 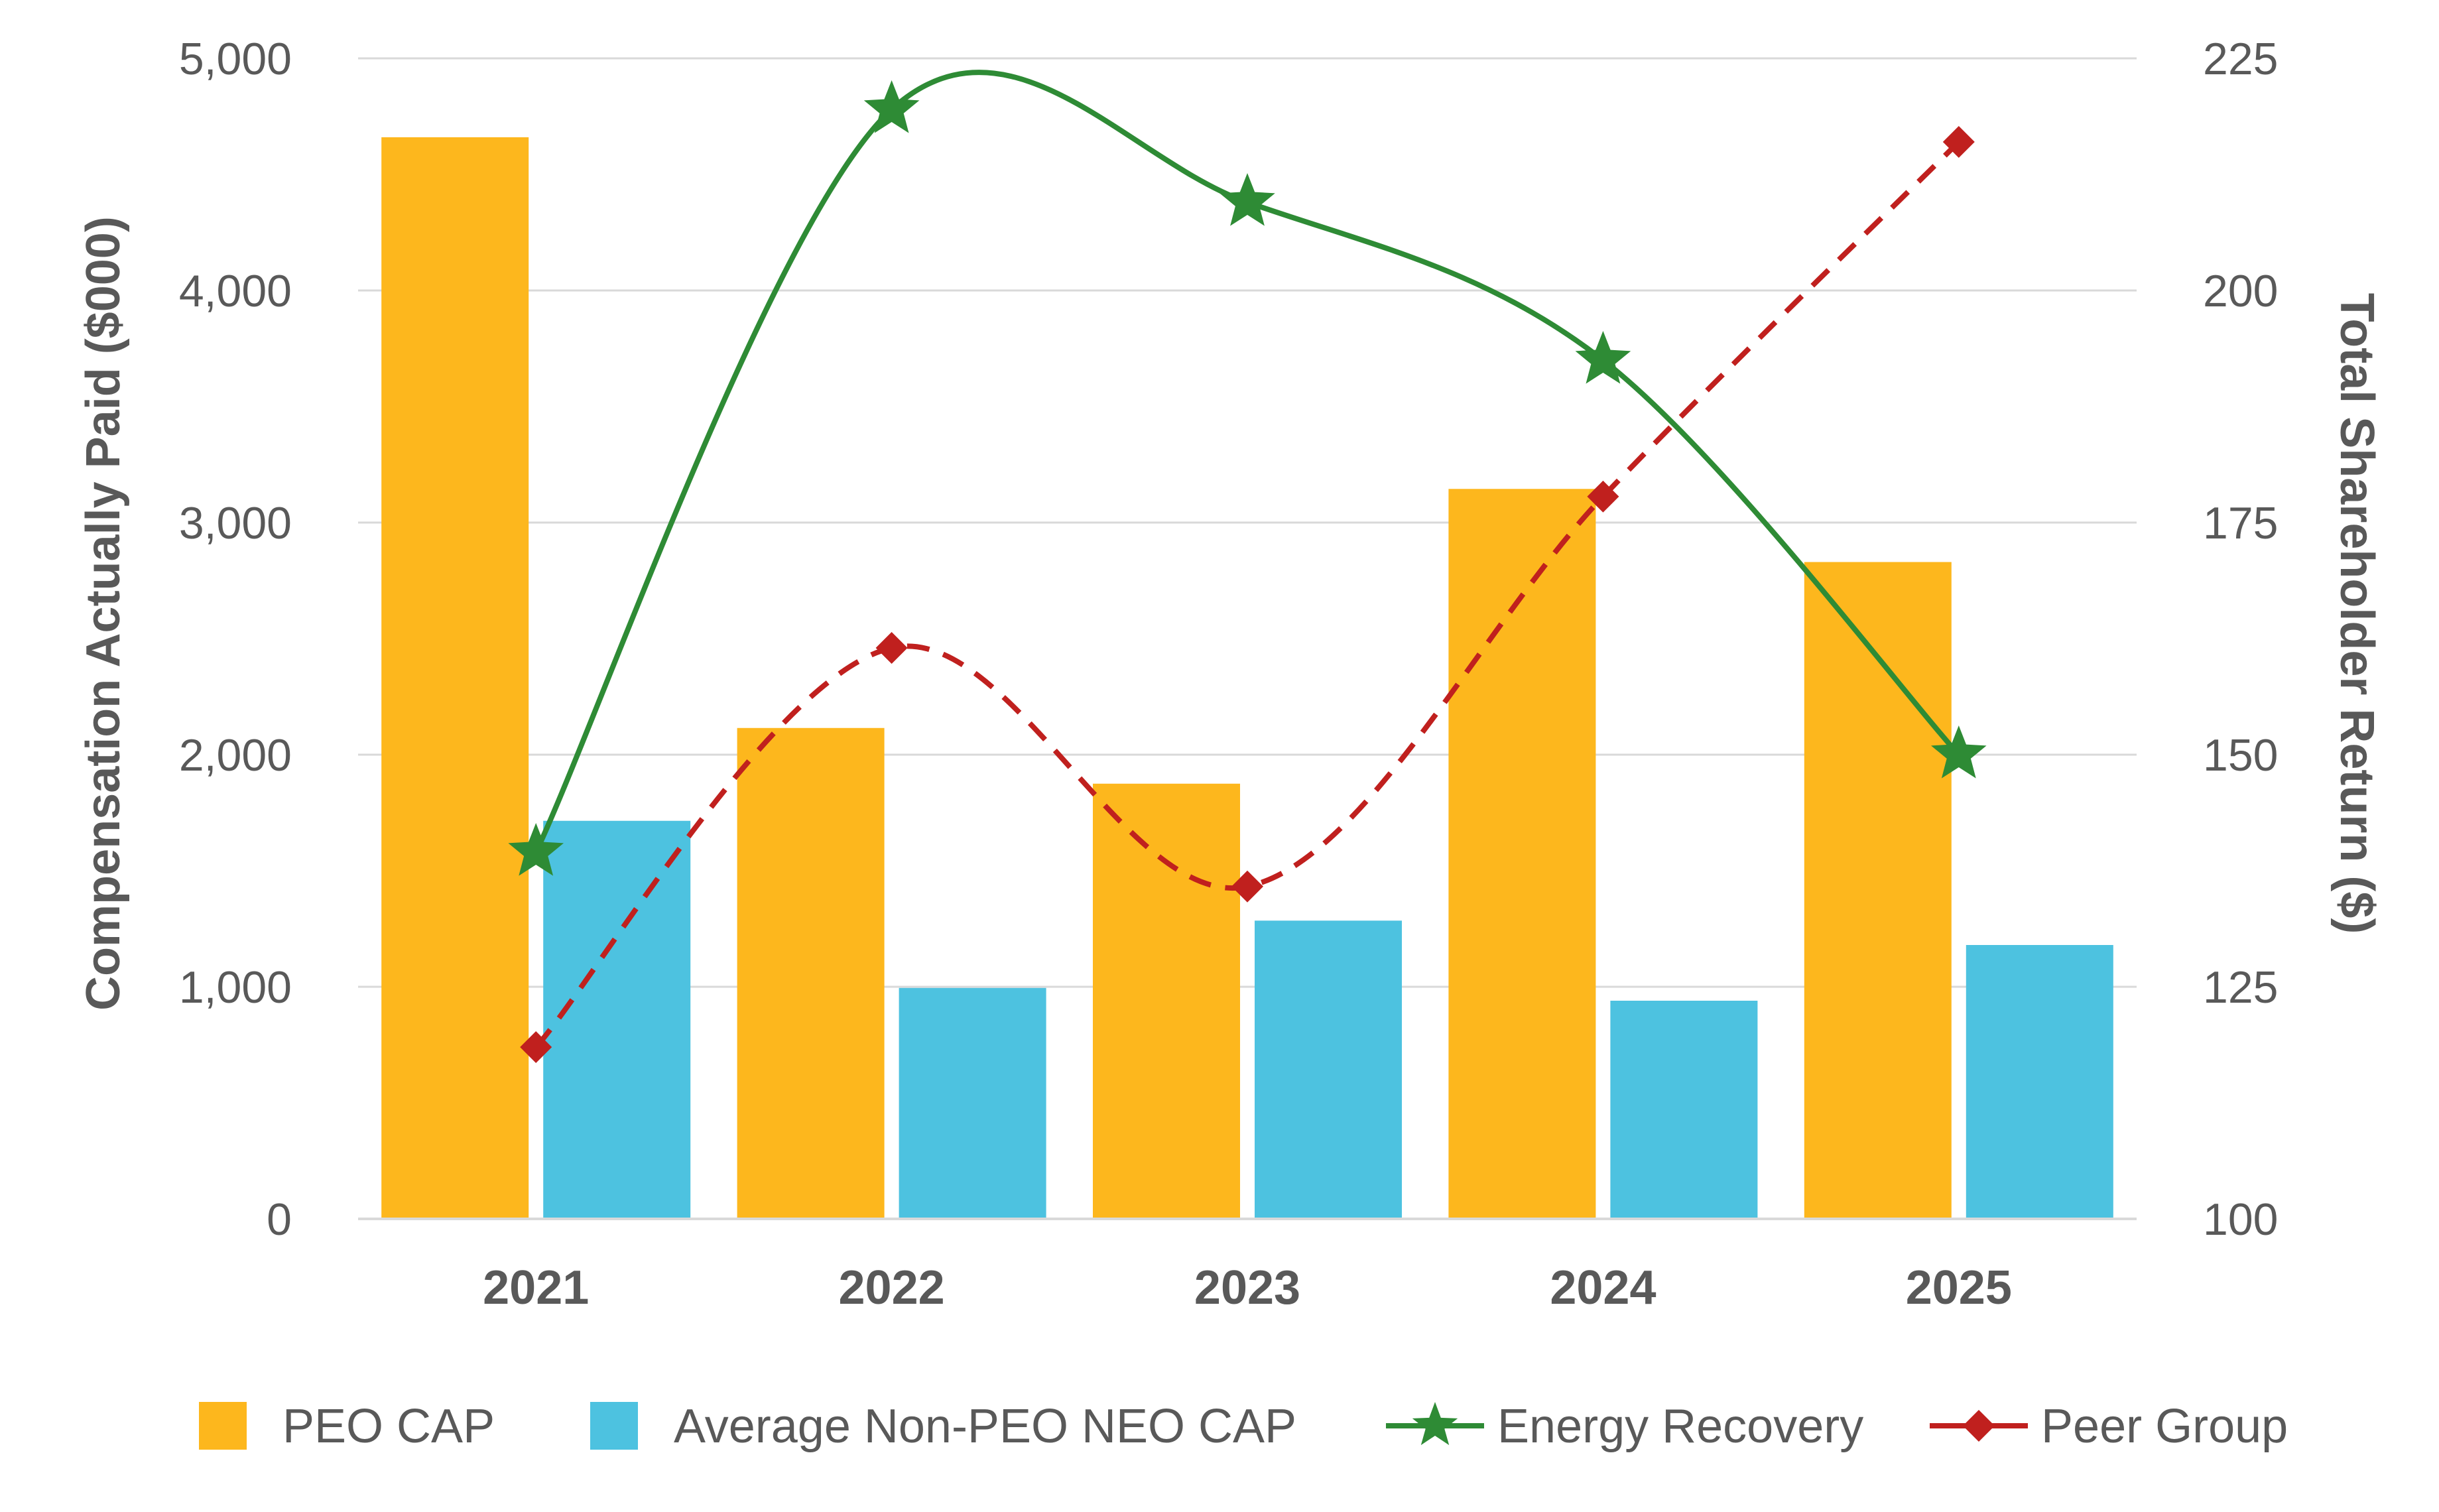 What do you see at coordinates (236, 523) in the screenshot?
I see `left-tick-label: 3,000` at bounding box center [236, 523].